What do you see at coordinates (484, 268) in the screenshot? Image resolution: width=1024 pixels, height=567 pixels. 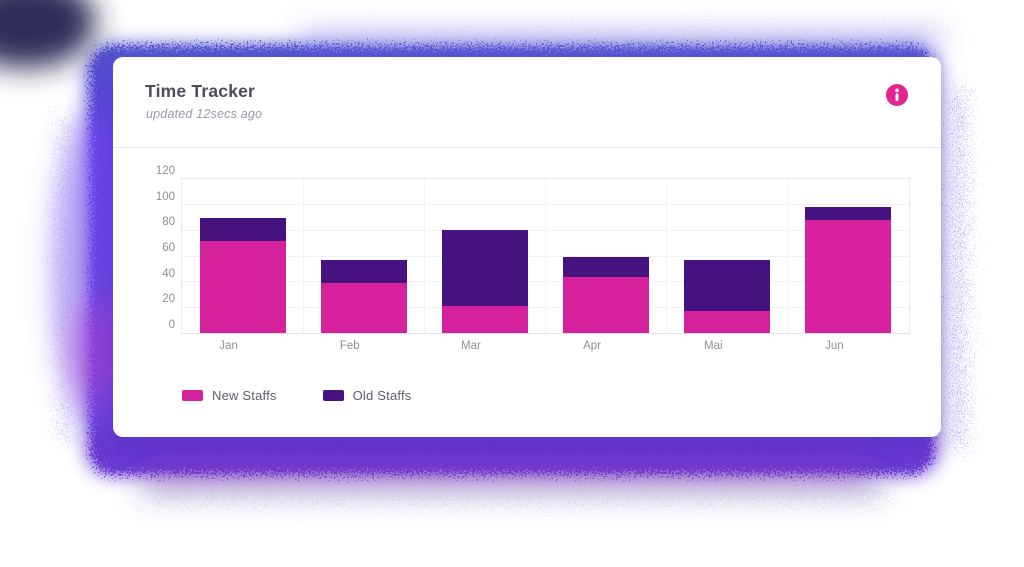 I see `bar-mar-old-staffs` at bounding box center [484, 268].